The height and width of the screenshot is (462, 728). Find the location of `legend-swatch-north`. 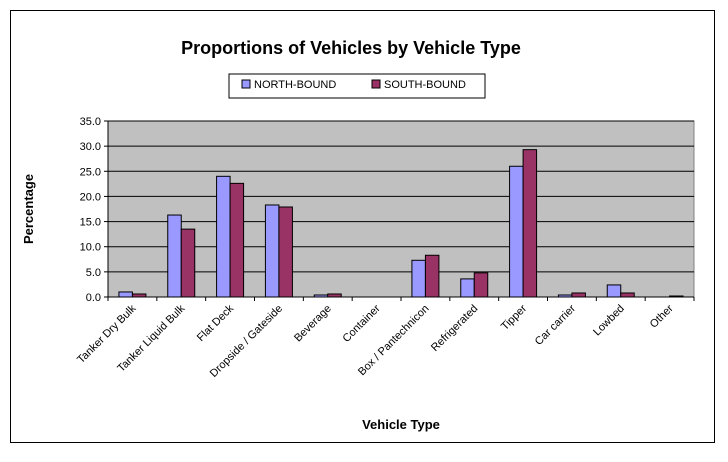

legend-swatch-north is located at coordinates (246, 84).